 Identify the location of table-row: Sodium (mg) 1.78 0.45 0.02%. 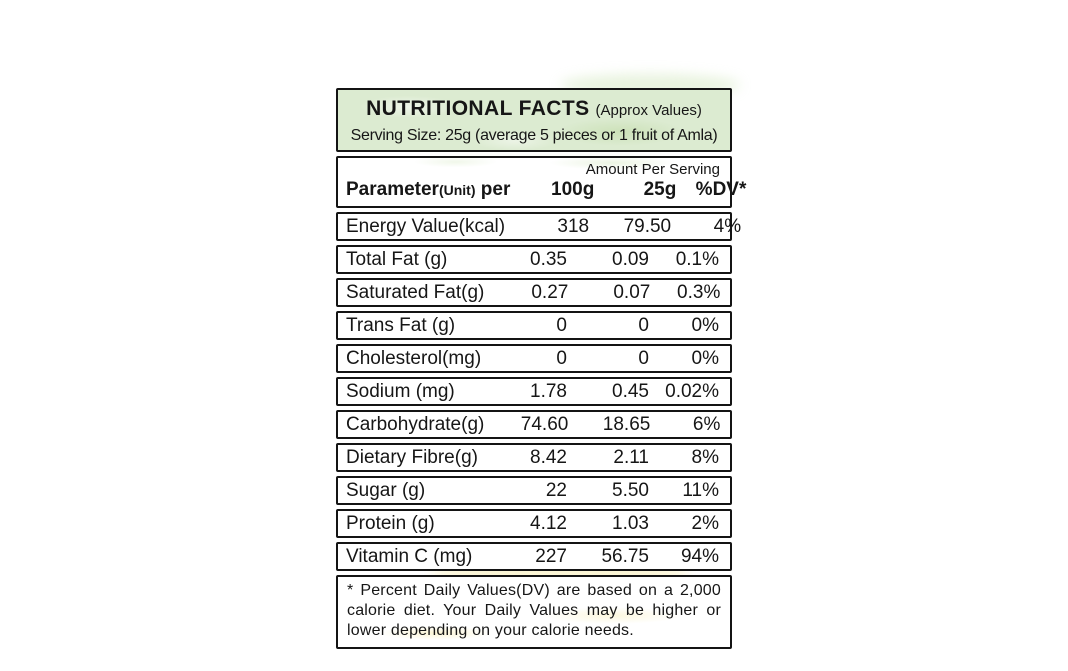
(534, 391).